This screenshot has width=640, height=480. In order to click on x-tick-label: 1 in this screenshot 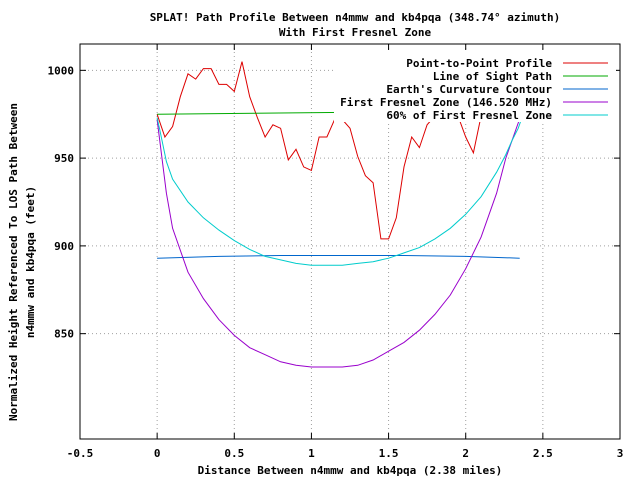, I will do `click(311, 453)`.